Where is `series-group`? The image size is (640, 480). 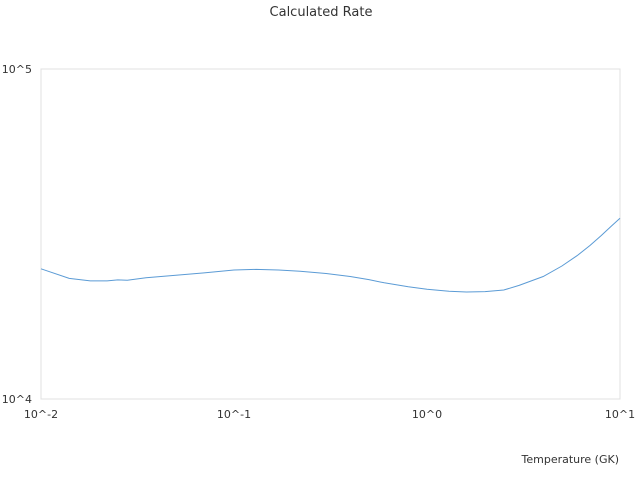
series-group is located at coordinates (330, 255).